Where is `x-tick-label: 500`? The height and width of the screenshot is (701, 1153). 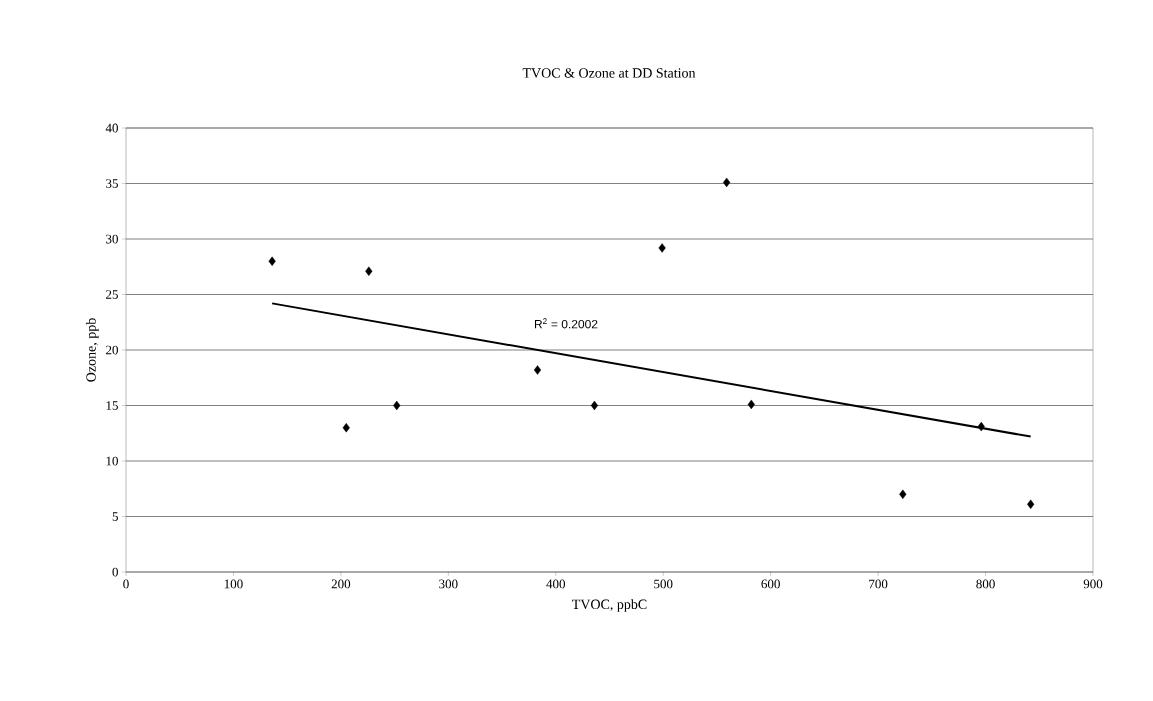 x-tick-label: 500 is located at coordinates (663, 584).